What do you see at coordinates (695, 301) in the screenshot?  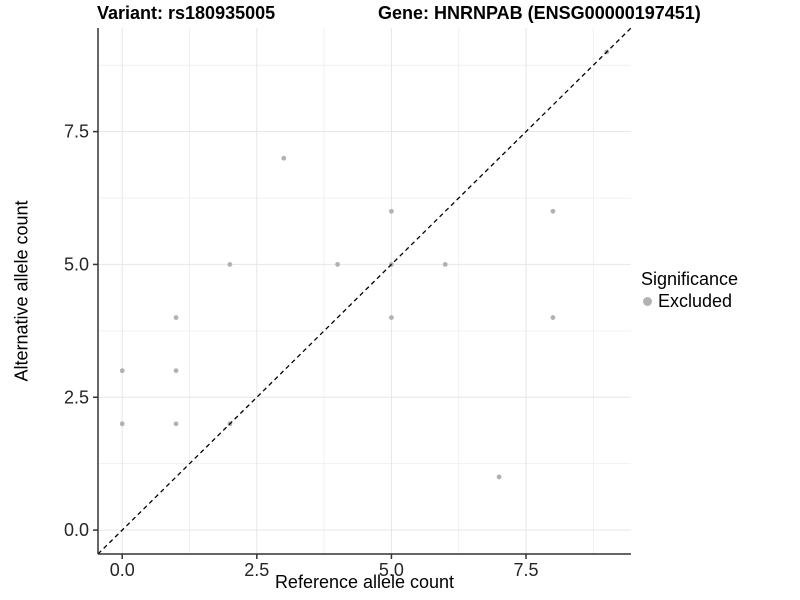 I see `legend-item-label: Excluded` at bounding box center [695, 301].